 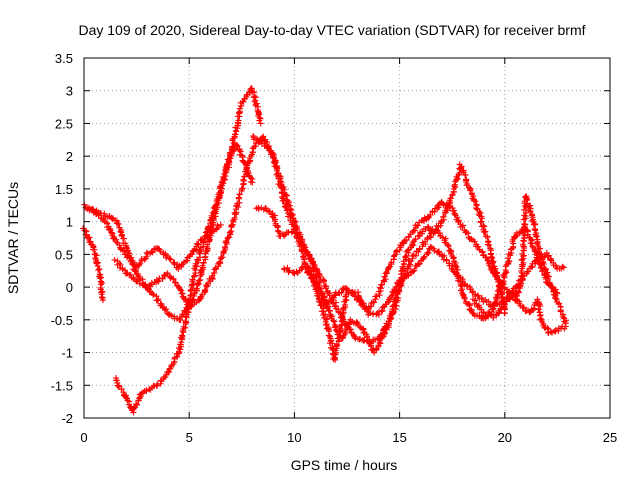 What do you see at coordinates (13, 238) in the screenshot?
I see `y-axis-label: SDTVAR / TECUs` at bounding box center [13, 238].